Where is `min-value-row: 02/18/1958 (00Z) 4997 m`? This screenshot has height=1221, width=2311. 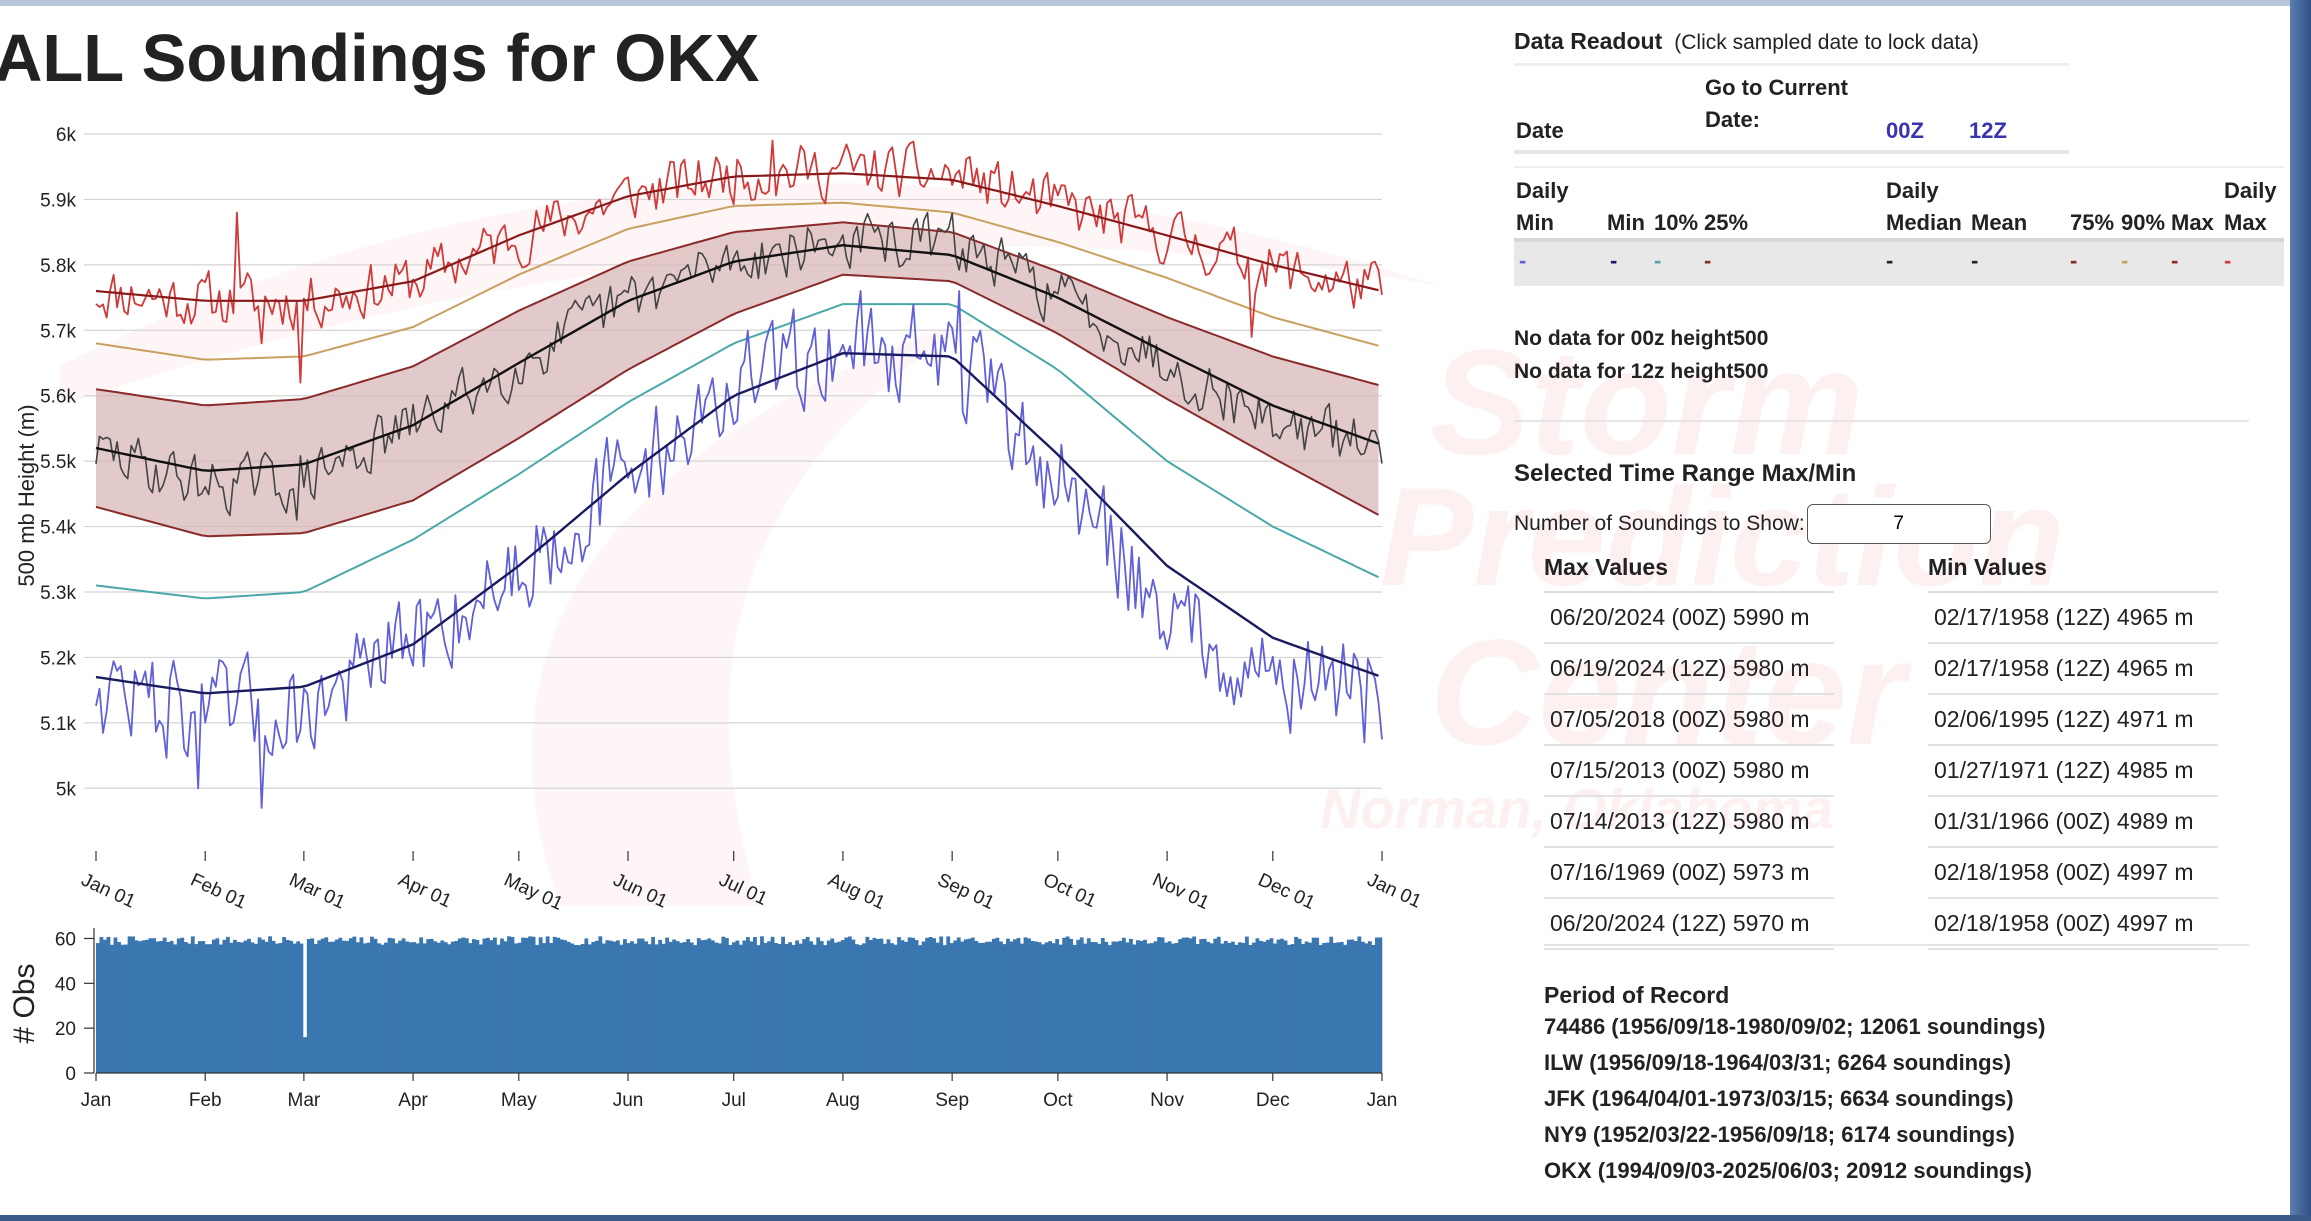
min-value-row: 02/18/1958 (00Z) 4997 m is located at coordinates (2073, 924).